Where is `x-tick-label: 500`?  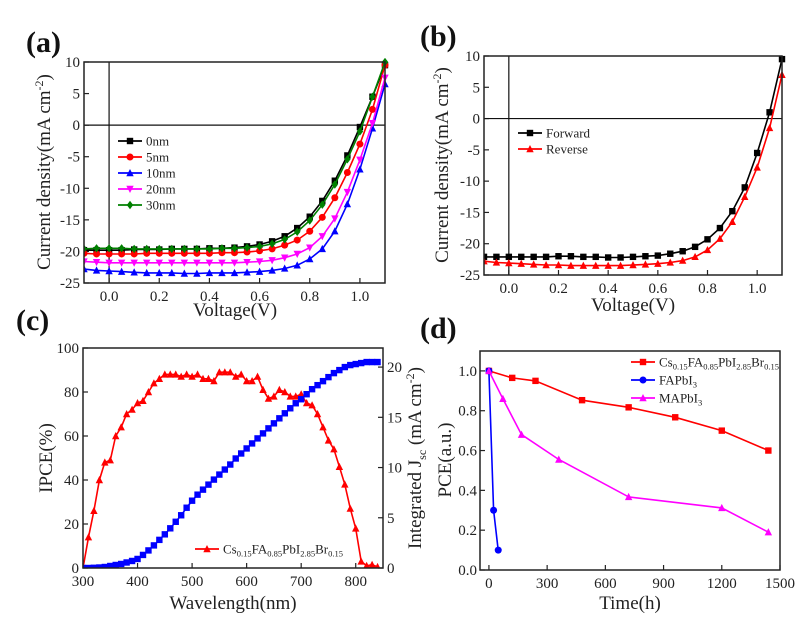
x-tick-label: 500 is located at coordinates (192, 582).